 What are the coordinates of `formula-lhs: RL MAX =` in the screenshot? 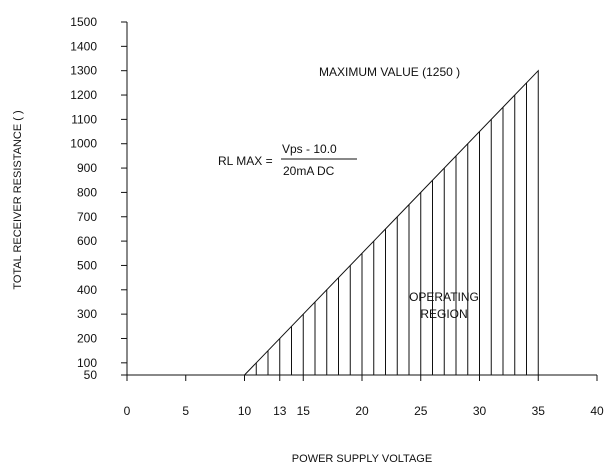 It's located at (245, 161).